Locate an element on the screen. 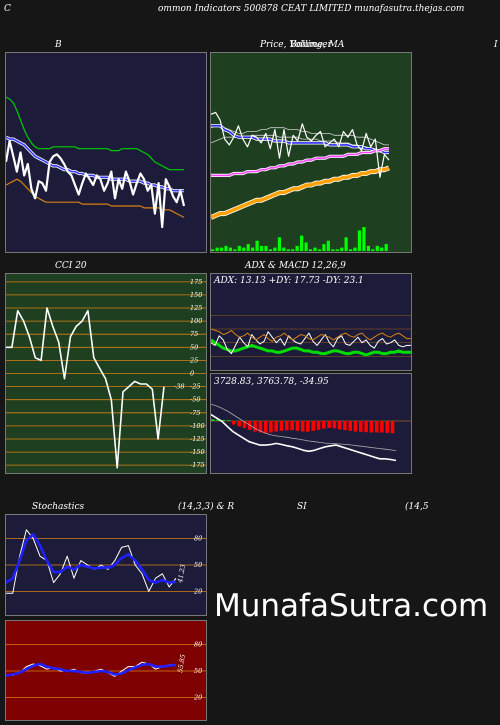 The height and width of the screenshot is (725, 500). ma-price-line is located at coordinates (300, 144).